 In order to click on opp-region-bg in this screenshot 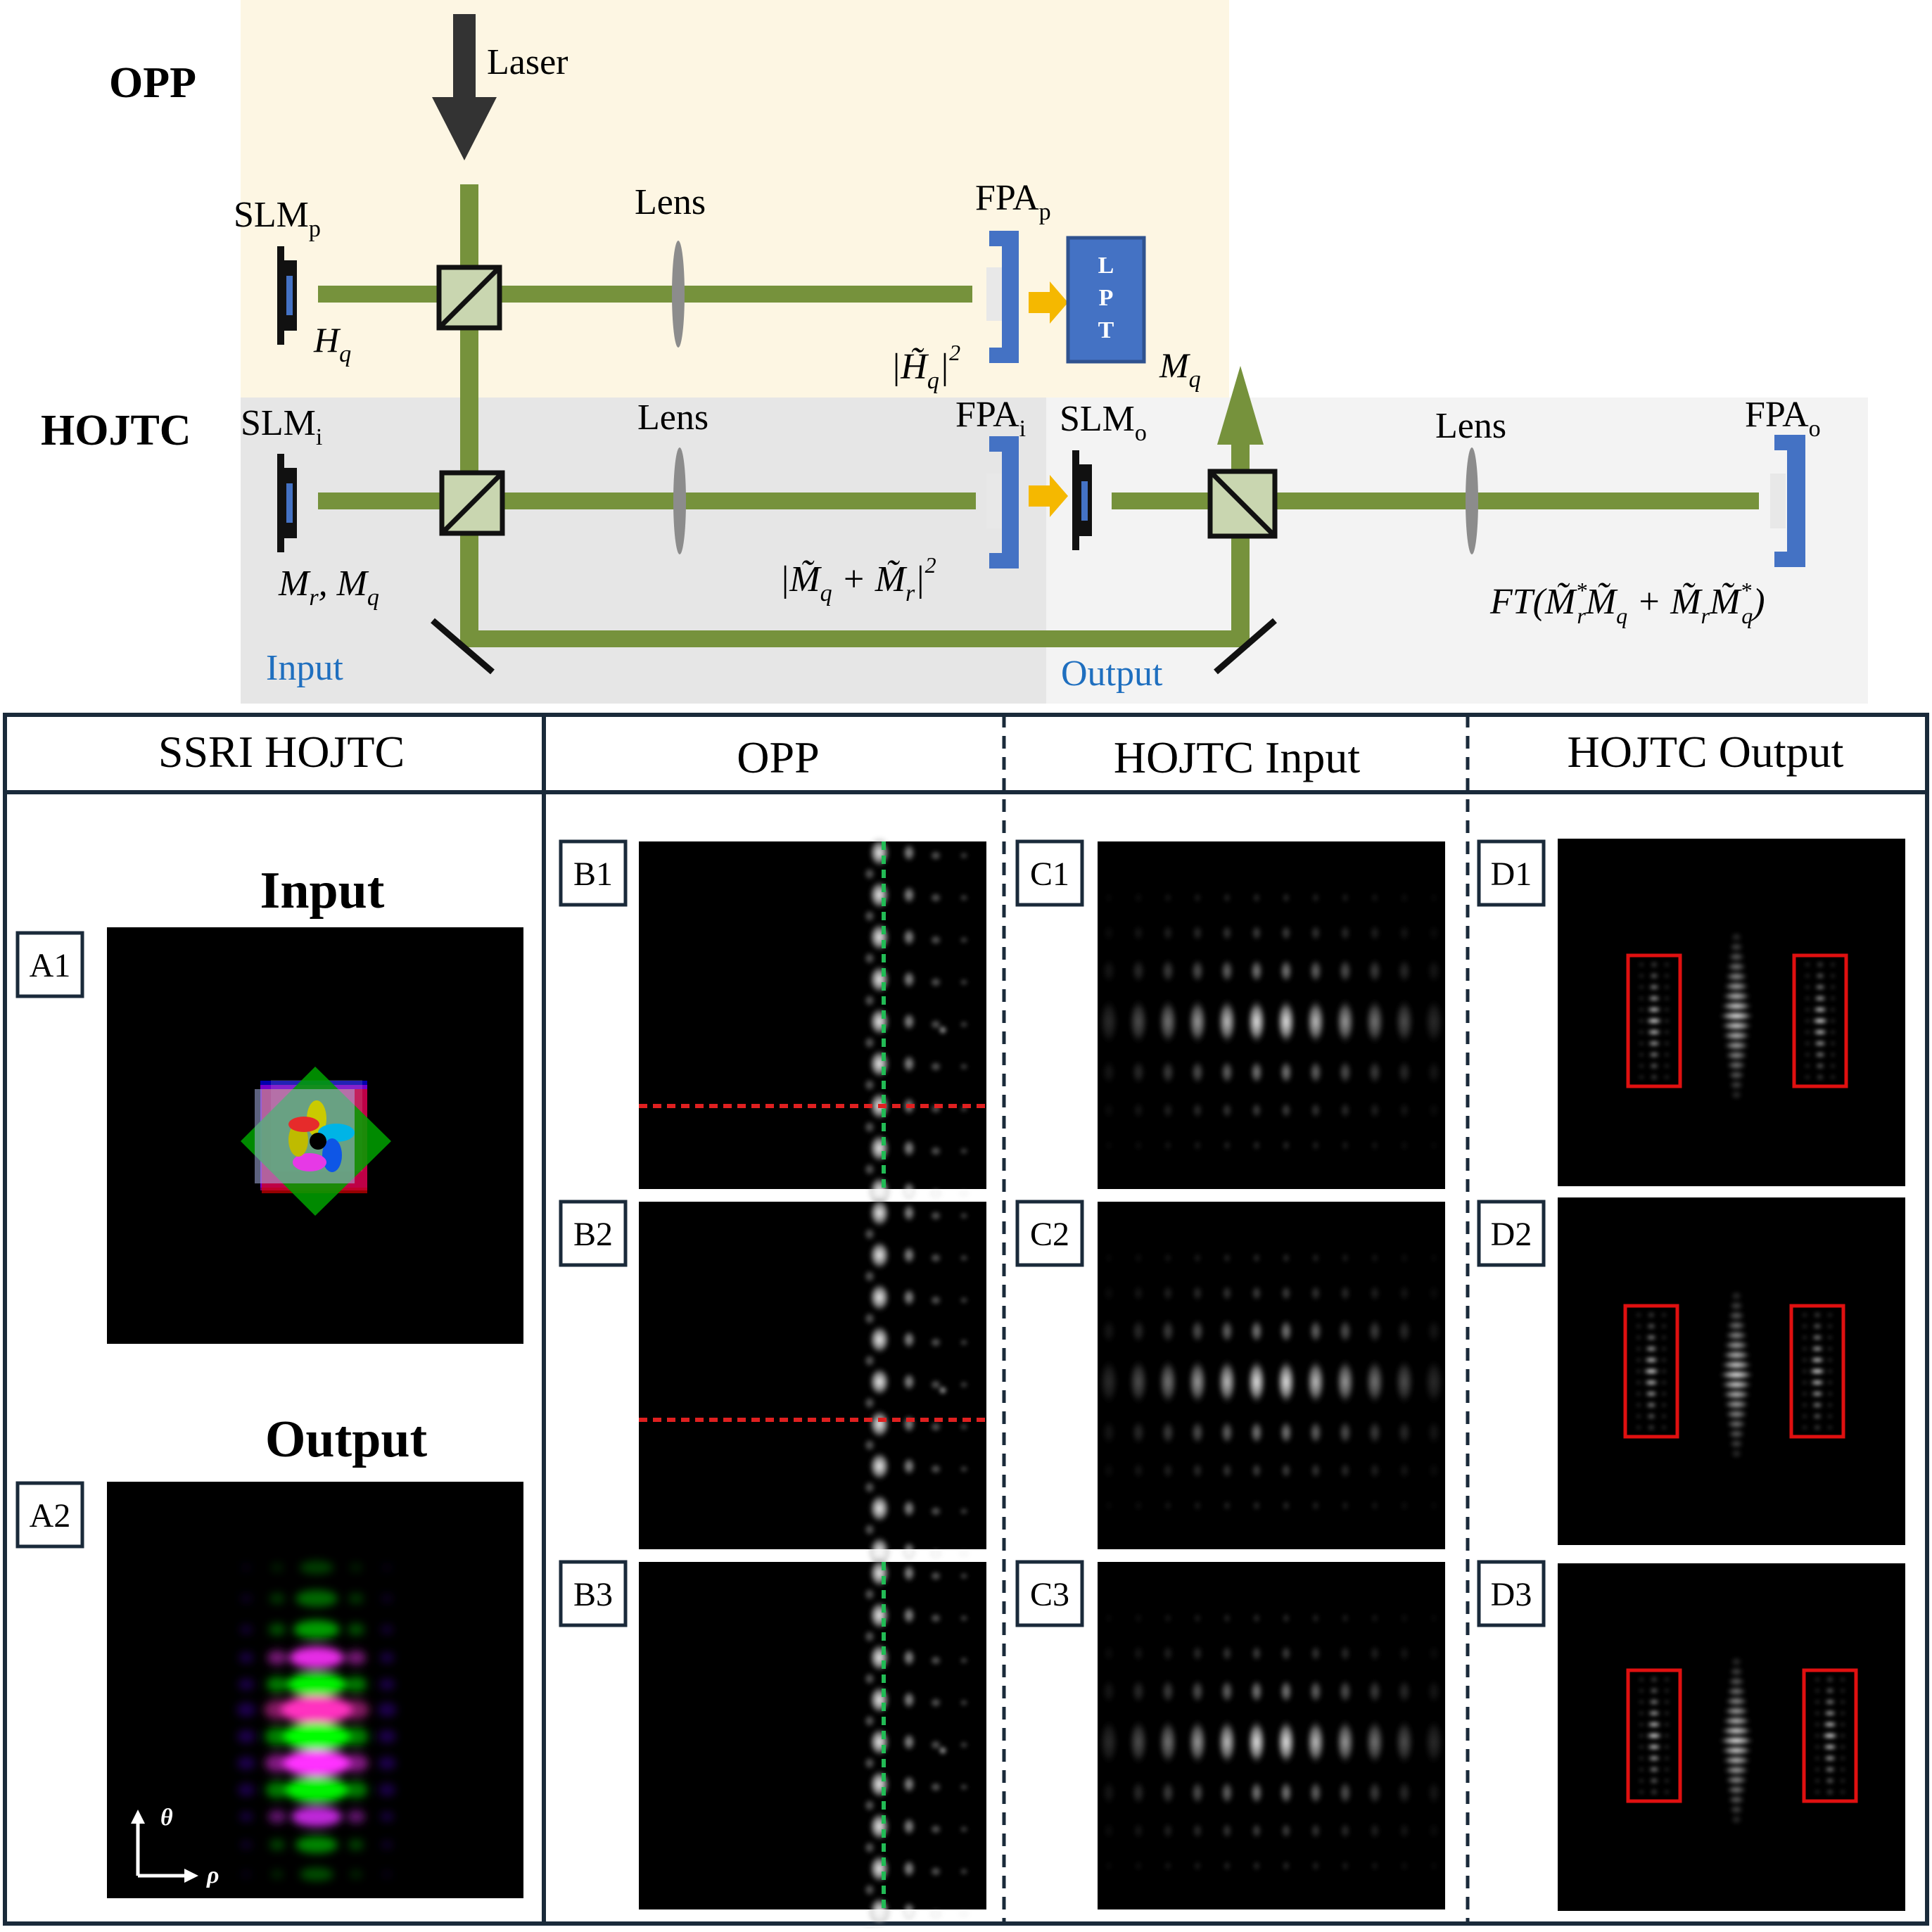, I will do `click(735, 199)`.